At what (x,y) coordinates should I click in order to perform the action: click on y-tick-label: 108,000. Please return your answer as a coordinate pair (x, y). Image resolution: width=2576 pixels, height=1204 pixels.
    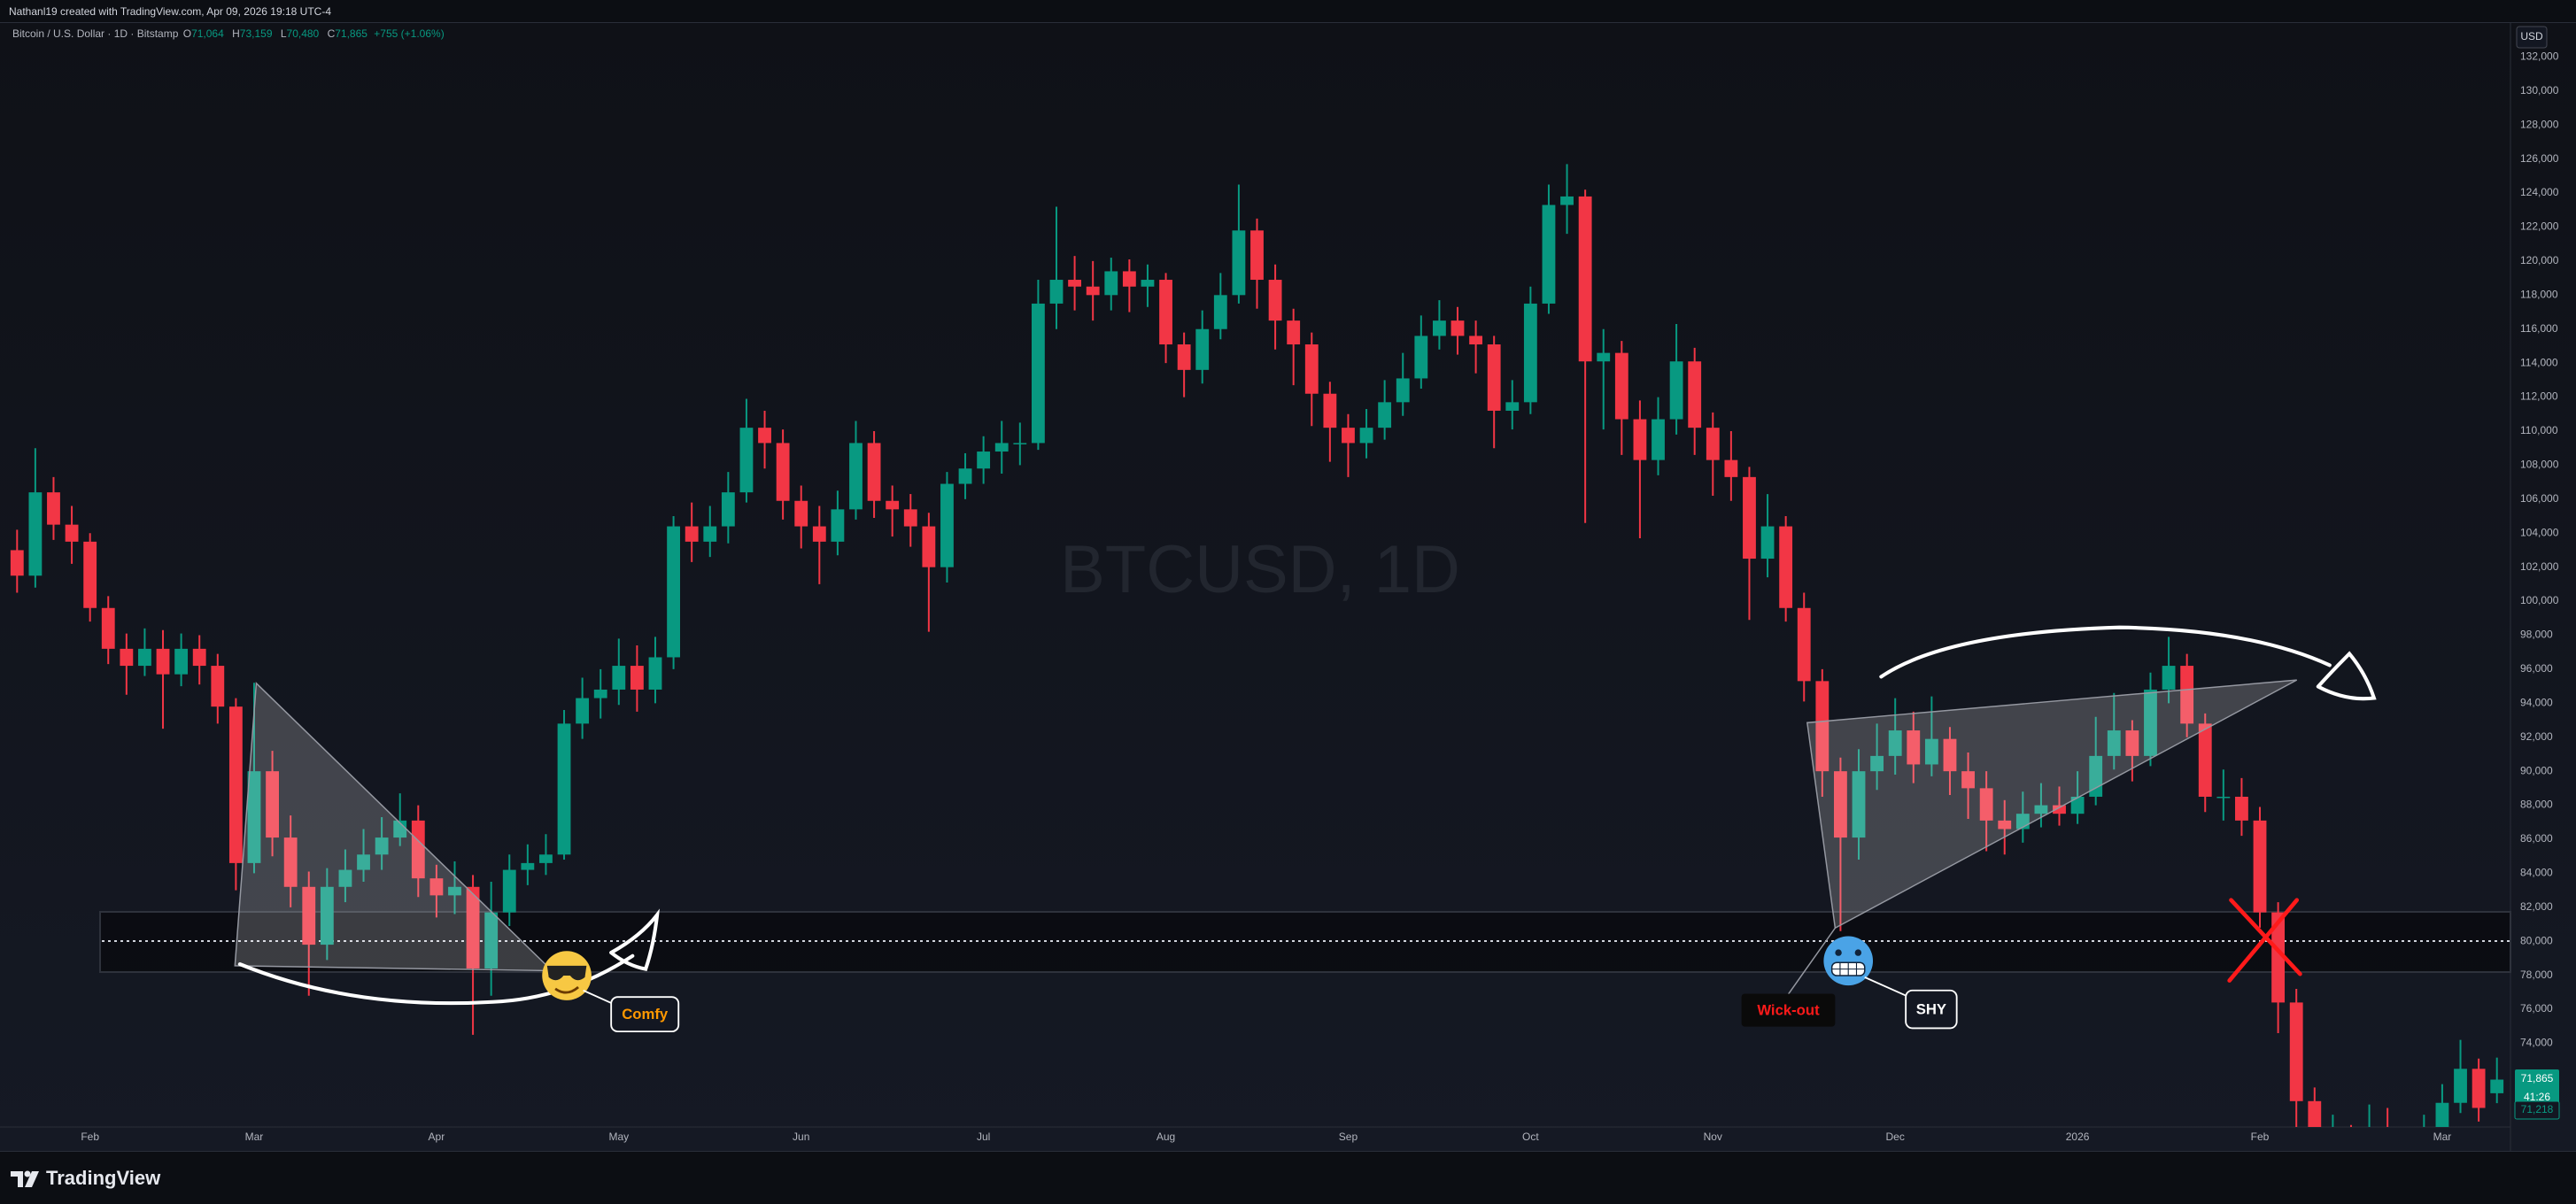
    Looking at the image, I should click on (2539, 465).